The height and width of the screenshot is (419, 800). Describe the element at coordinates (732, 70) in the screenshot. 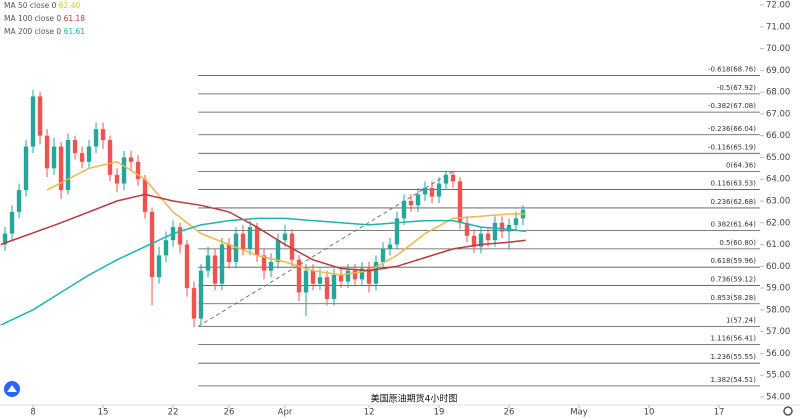

I see `fib-label: -0.618(68.76)` at that location.